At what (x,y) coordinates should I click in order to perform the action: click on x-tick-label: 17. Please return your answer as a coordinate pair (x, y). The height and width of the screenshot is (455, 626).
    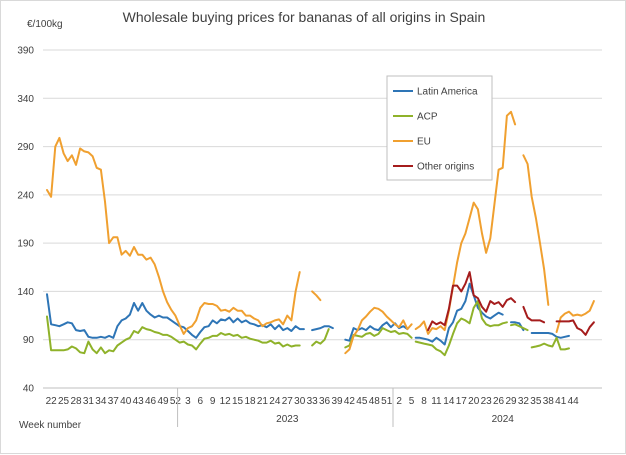
    Looking at the image, I should click on (462, 401).